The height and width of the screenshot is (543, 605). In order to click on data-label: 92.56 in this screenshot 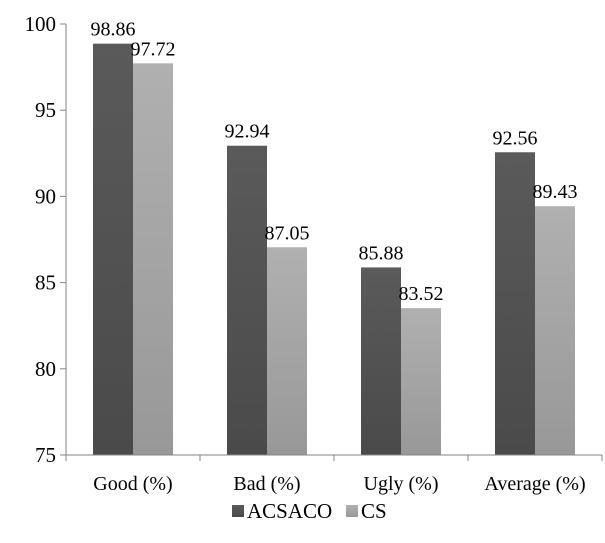, I will do `click(515, 138)`.